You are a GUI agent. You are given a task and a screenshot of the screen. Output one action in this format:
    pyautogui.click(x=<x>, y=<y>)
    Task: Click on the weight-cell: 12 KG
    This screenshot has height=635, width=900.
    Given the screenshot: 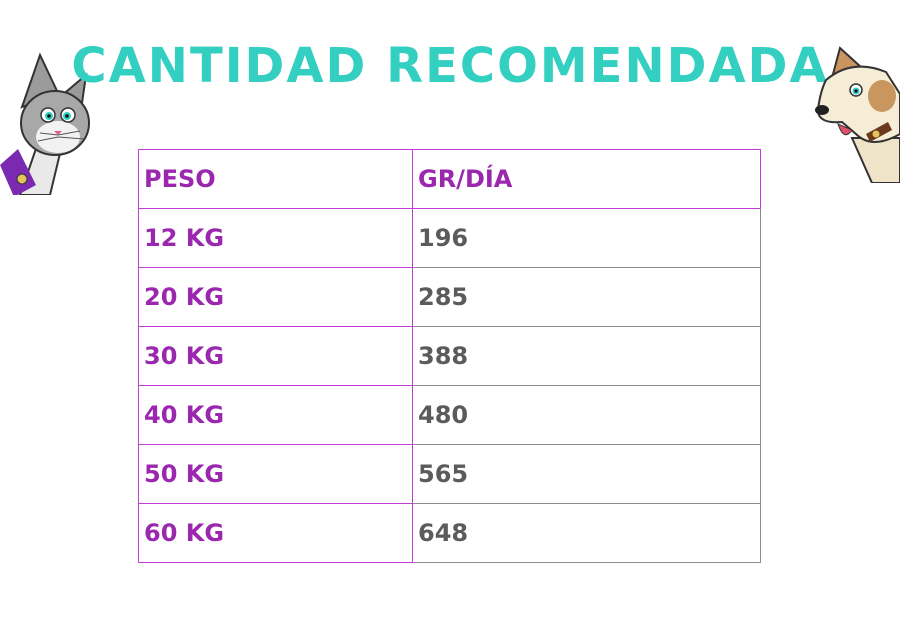 What is the action you would take?
    pyautogui.click(x=275, y=238)
    